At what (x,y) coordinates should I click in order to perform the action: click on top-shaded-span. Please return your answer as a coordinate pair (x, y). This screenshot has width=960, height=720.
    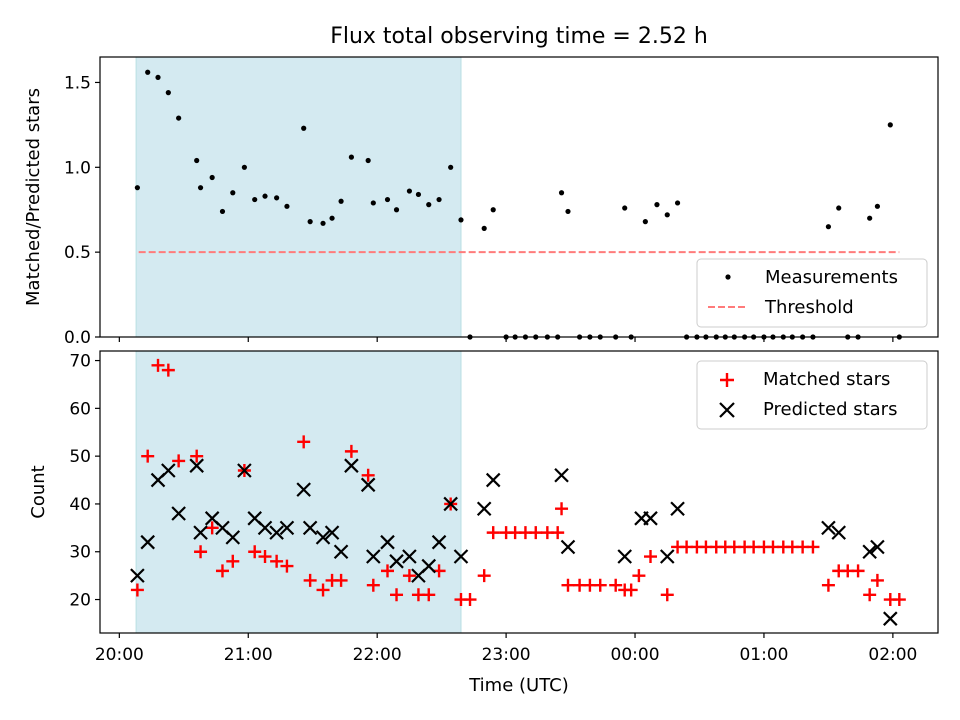
    Looking at the image, I should click on (298, 197).